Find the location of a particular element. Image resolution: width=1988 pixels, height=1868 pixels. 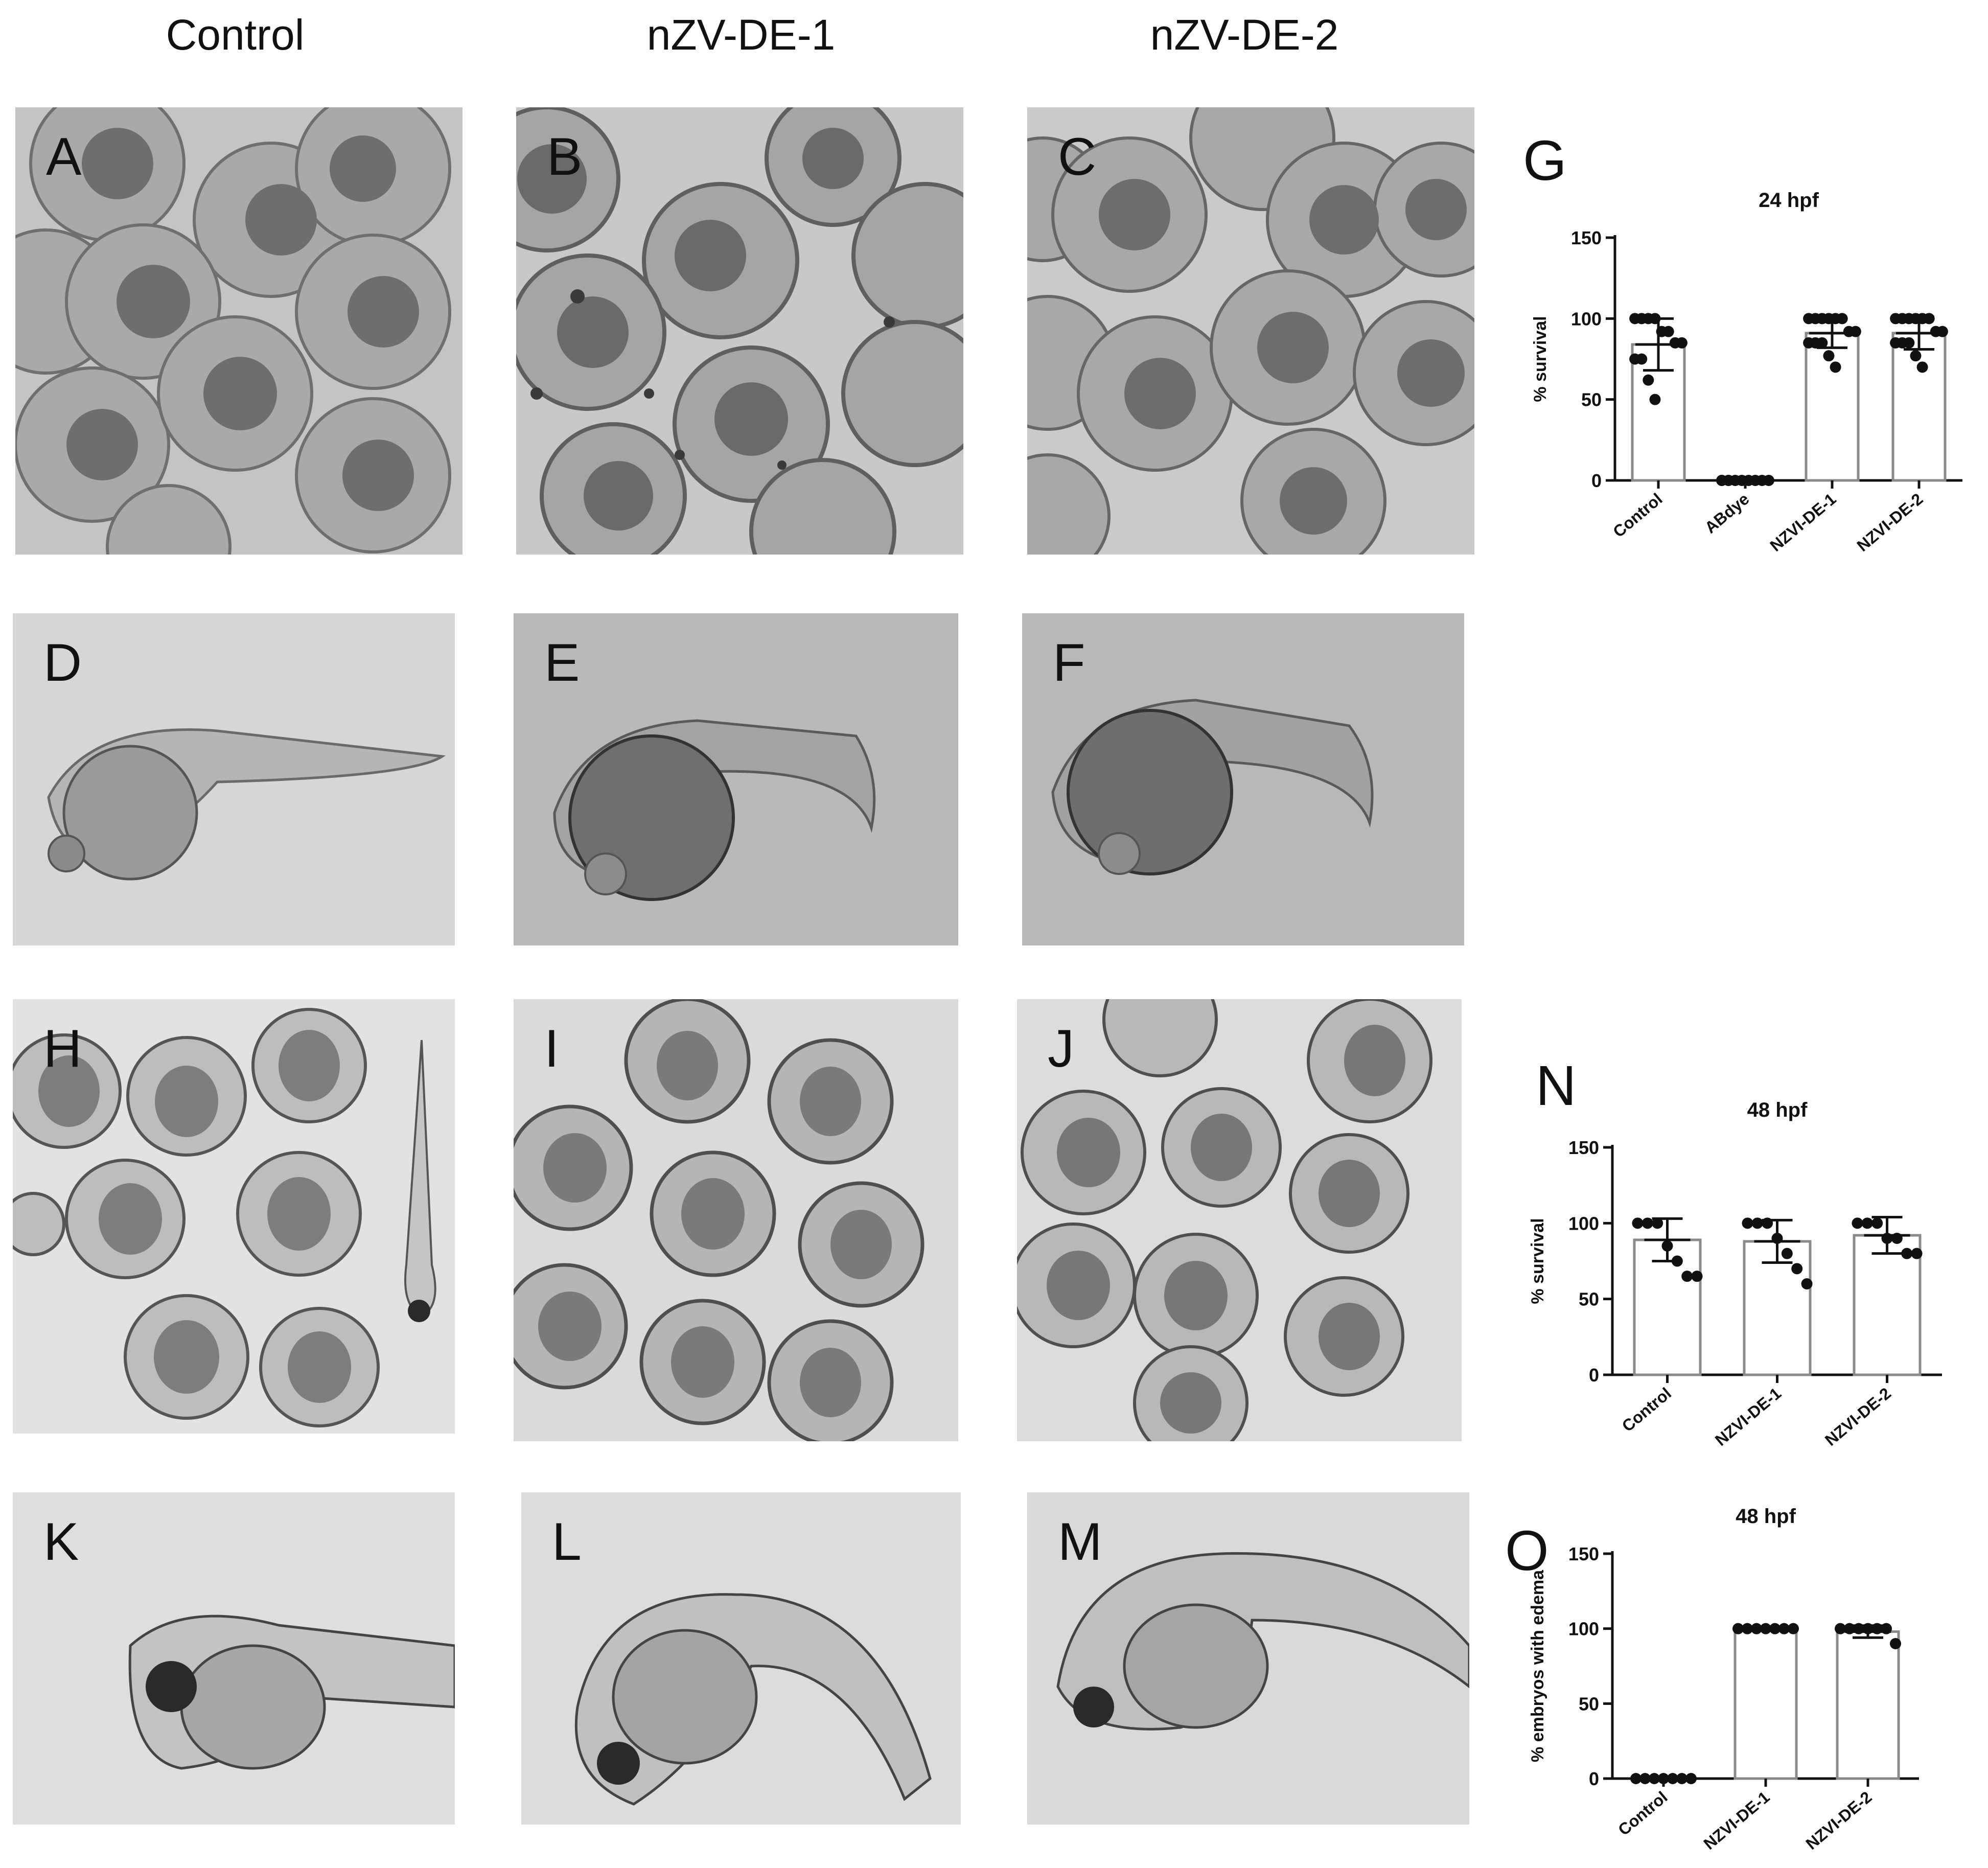

panel-label: M is located at coordinates (1080, 1542).